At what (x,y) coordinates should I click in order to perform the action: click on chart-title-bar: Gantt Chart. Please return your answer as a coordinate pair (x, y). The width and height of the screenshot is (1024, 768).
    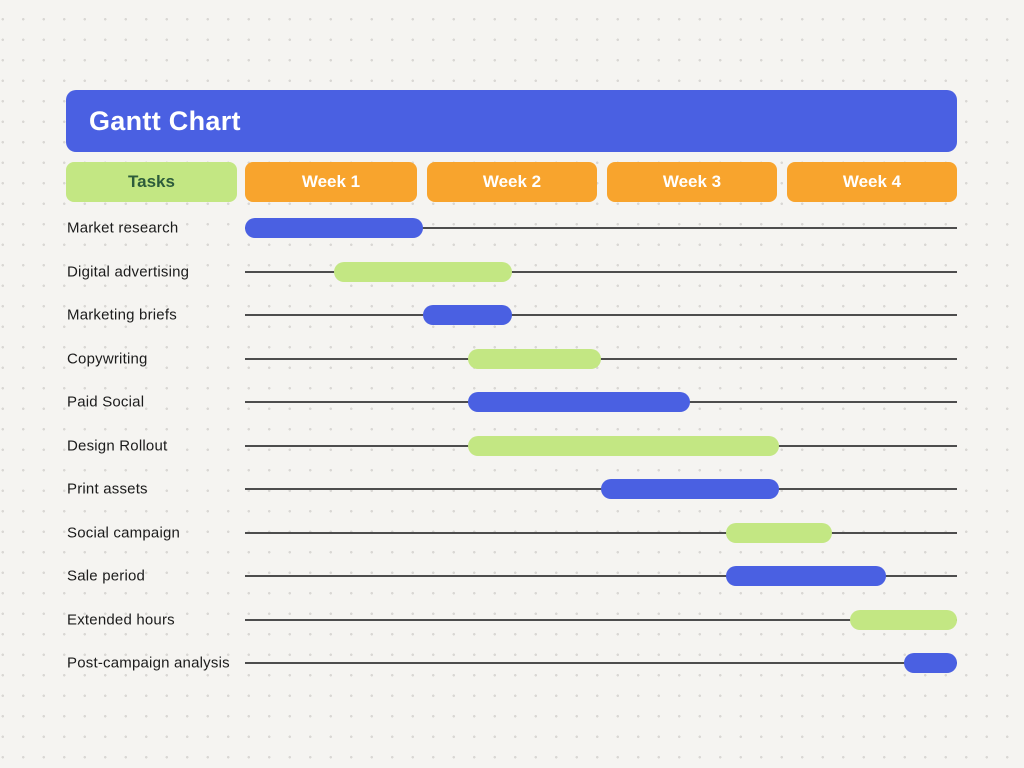
    Looking at the image, I should click on (511, 121).